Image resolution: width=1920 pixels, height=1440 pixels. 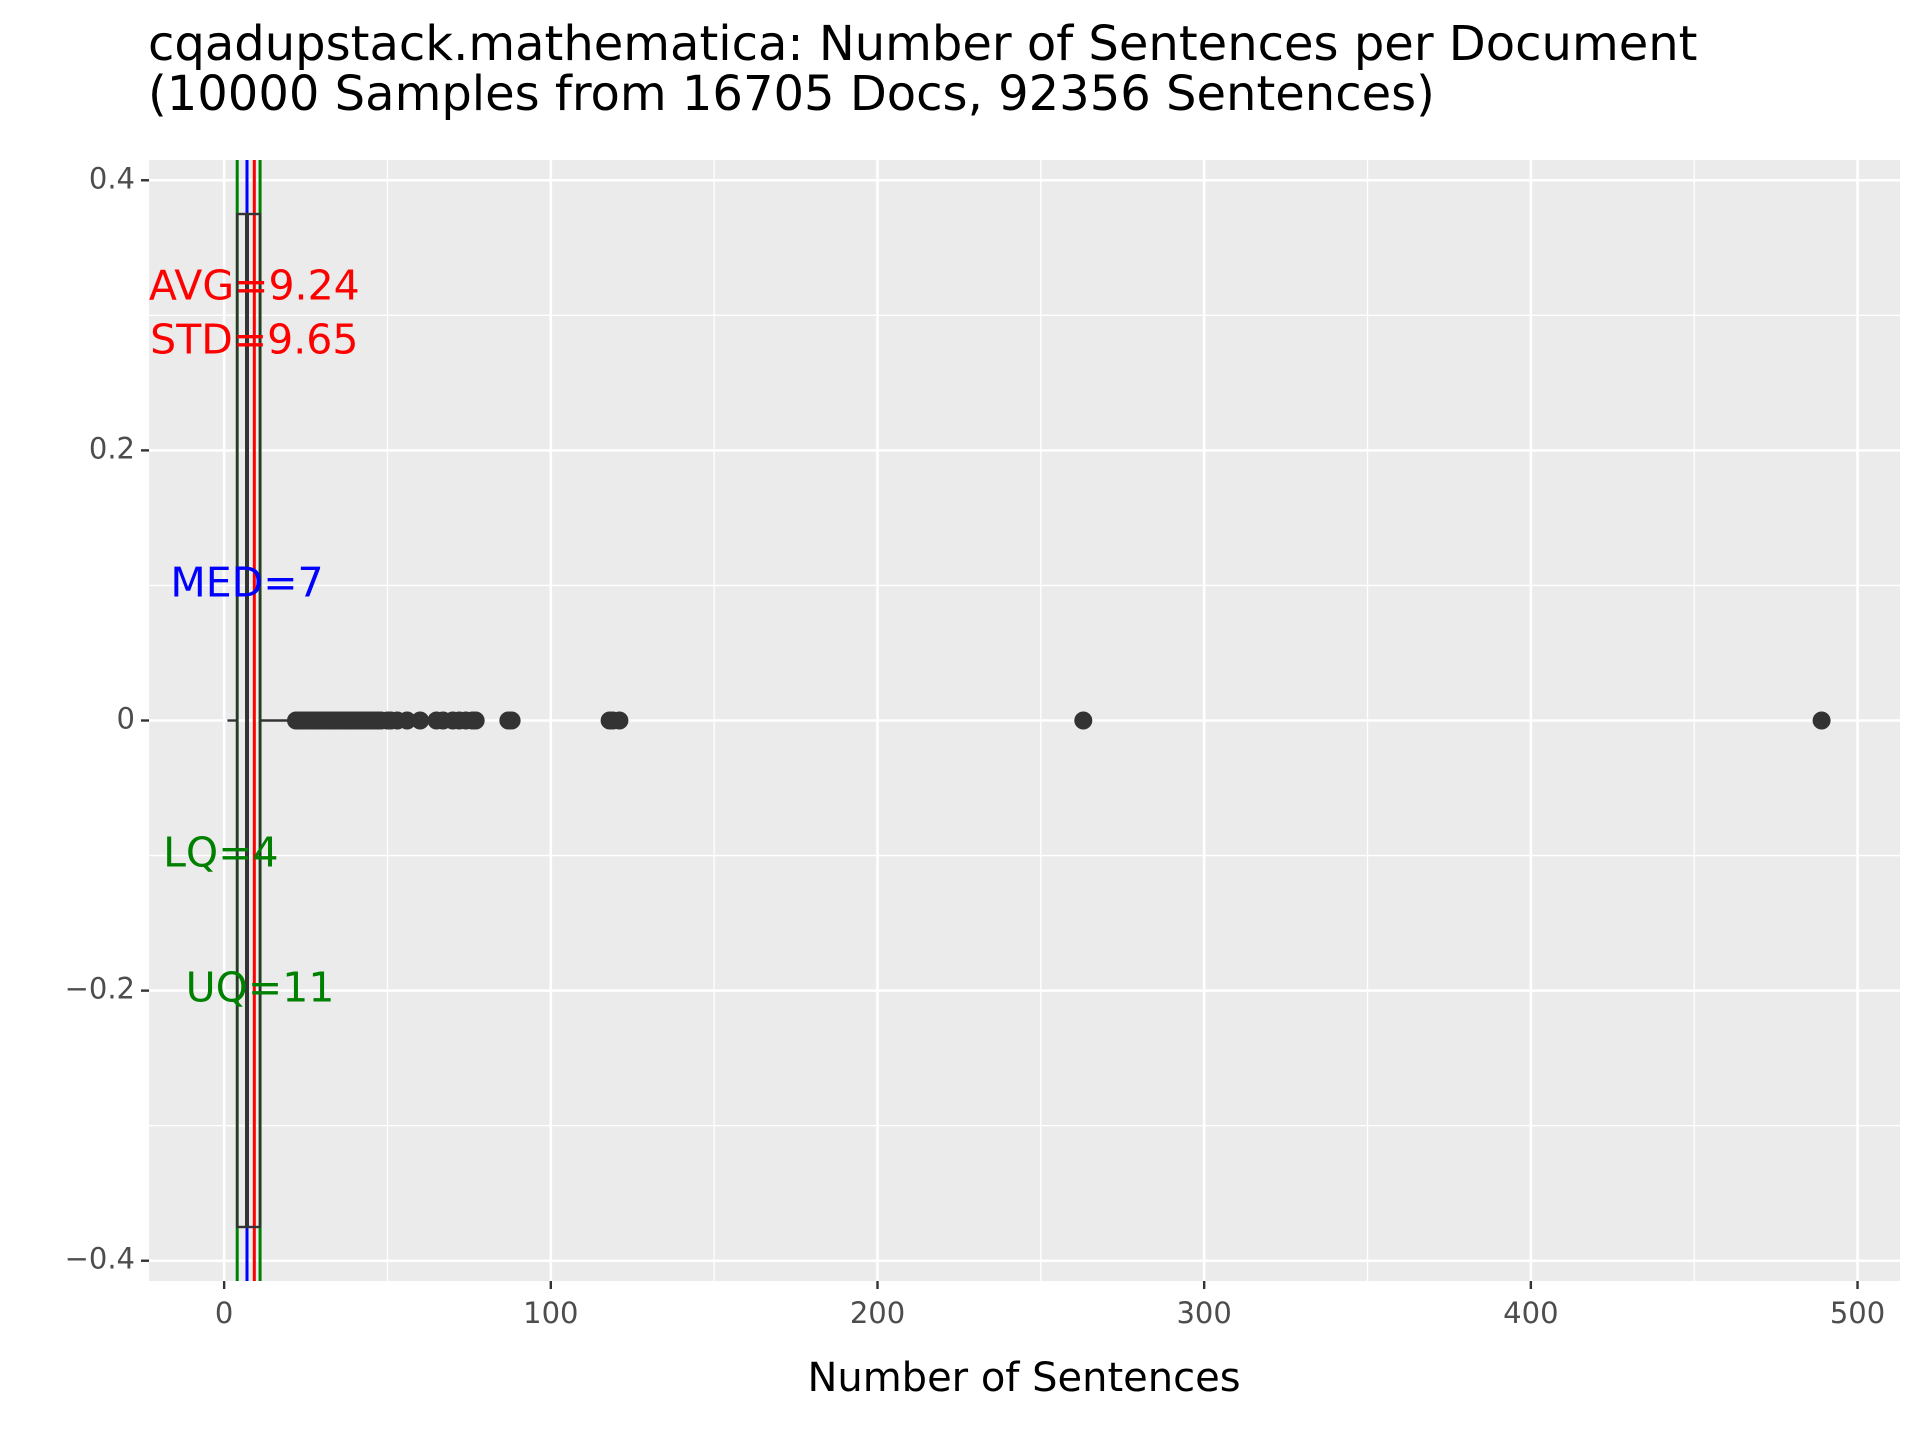 What do you see at coordinates (221, 853) in the screenshot?
I see `annotation-label: LQ=4` at bounding box center [221, 853].